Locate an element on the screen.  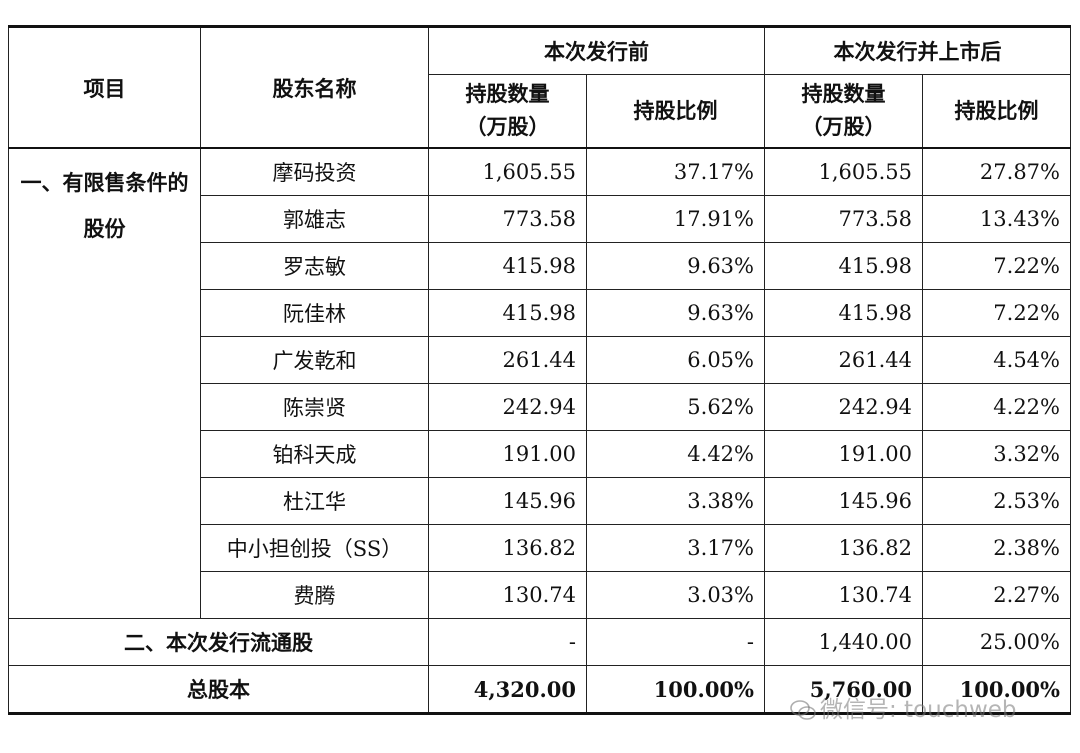
after-pct: 2.38% is located at coordinates (996, 548).